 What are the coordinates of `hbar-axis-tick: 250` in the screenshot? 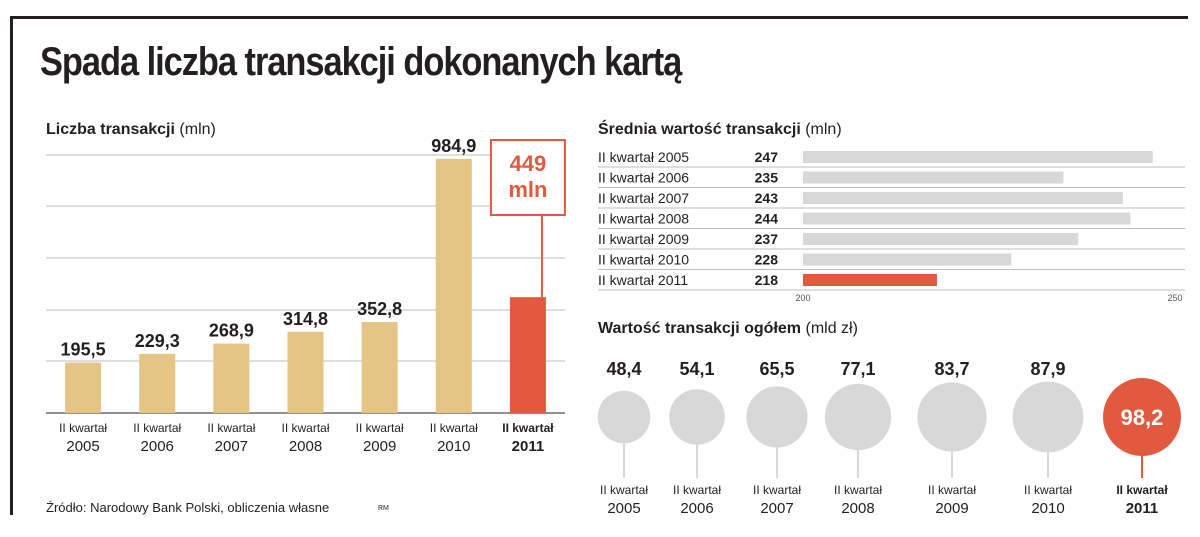 It's located at (1174, 298).